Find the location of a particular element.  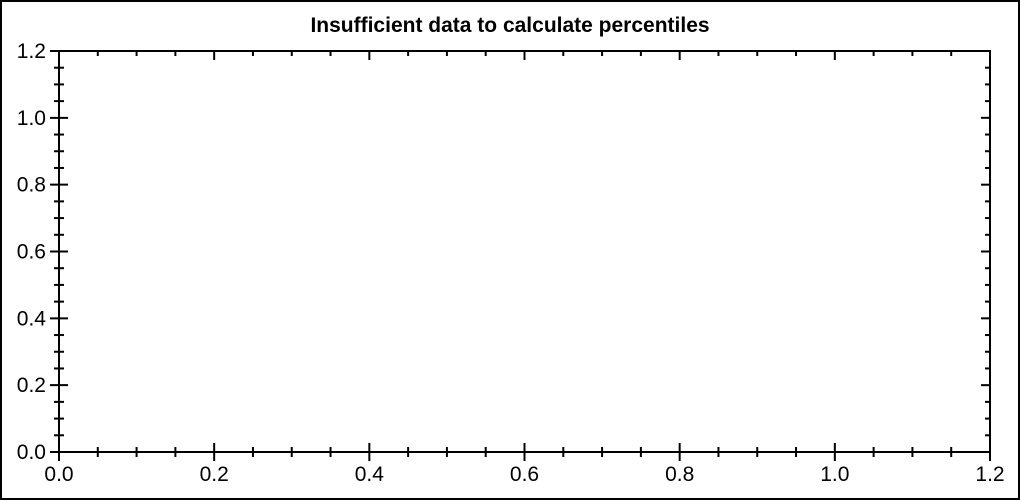

y-tick-label: 0.0 is located at coordinates (31, 452).